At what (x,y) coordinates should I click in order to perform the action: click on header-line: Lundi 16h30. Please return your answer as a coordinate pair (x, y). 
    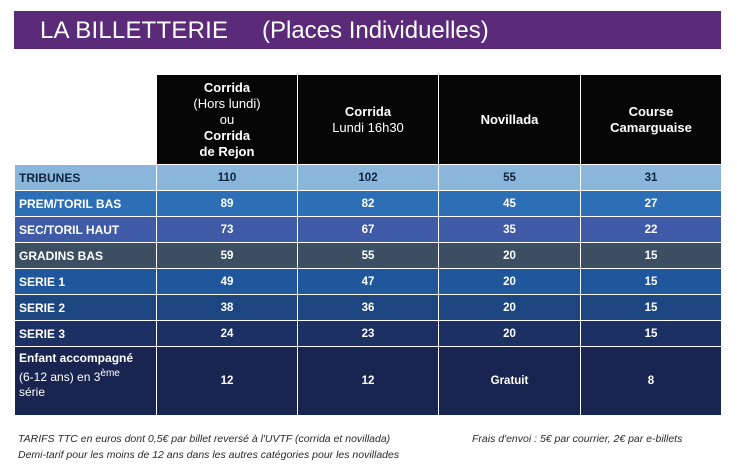
    Looking at the image, I should click on (368, 127).